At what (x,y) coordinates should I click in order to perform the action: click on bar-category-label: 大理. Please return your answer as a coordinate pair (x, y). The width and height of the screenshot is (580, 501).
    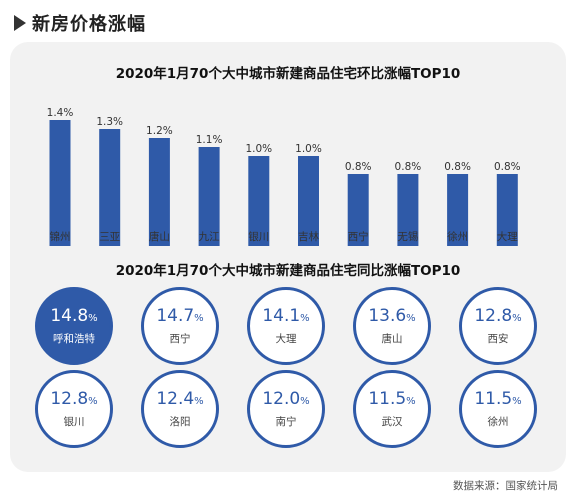
    Looking at the image, I should click on (507, 236).